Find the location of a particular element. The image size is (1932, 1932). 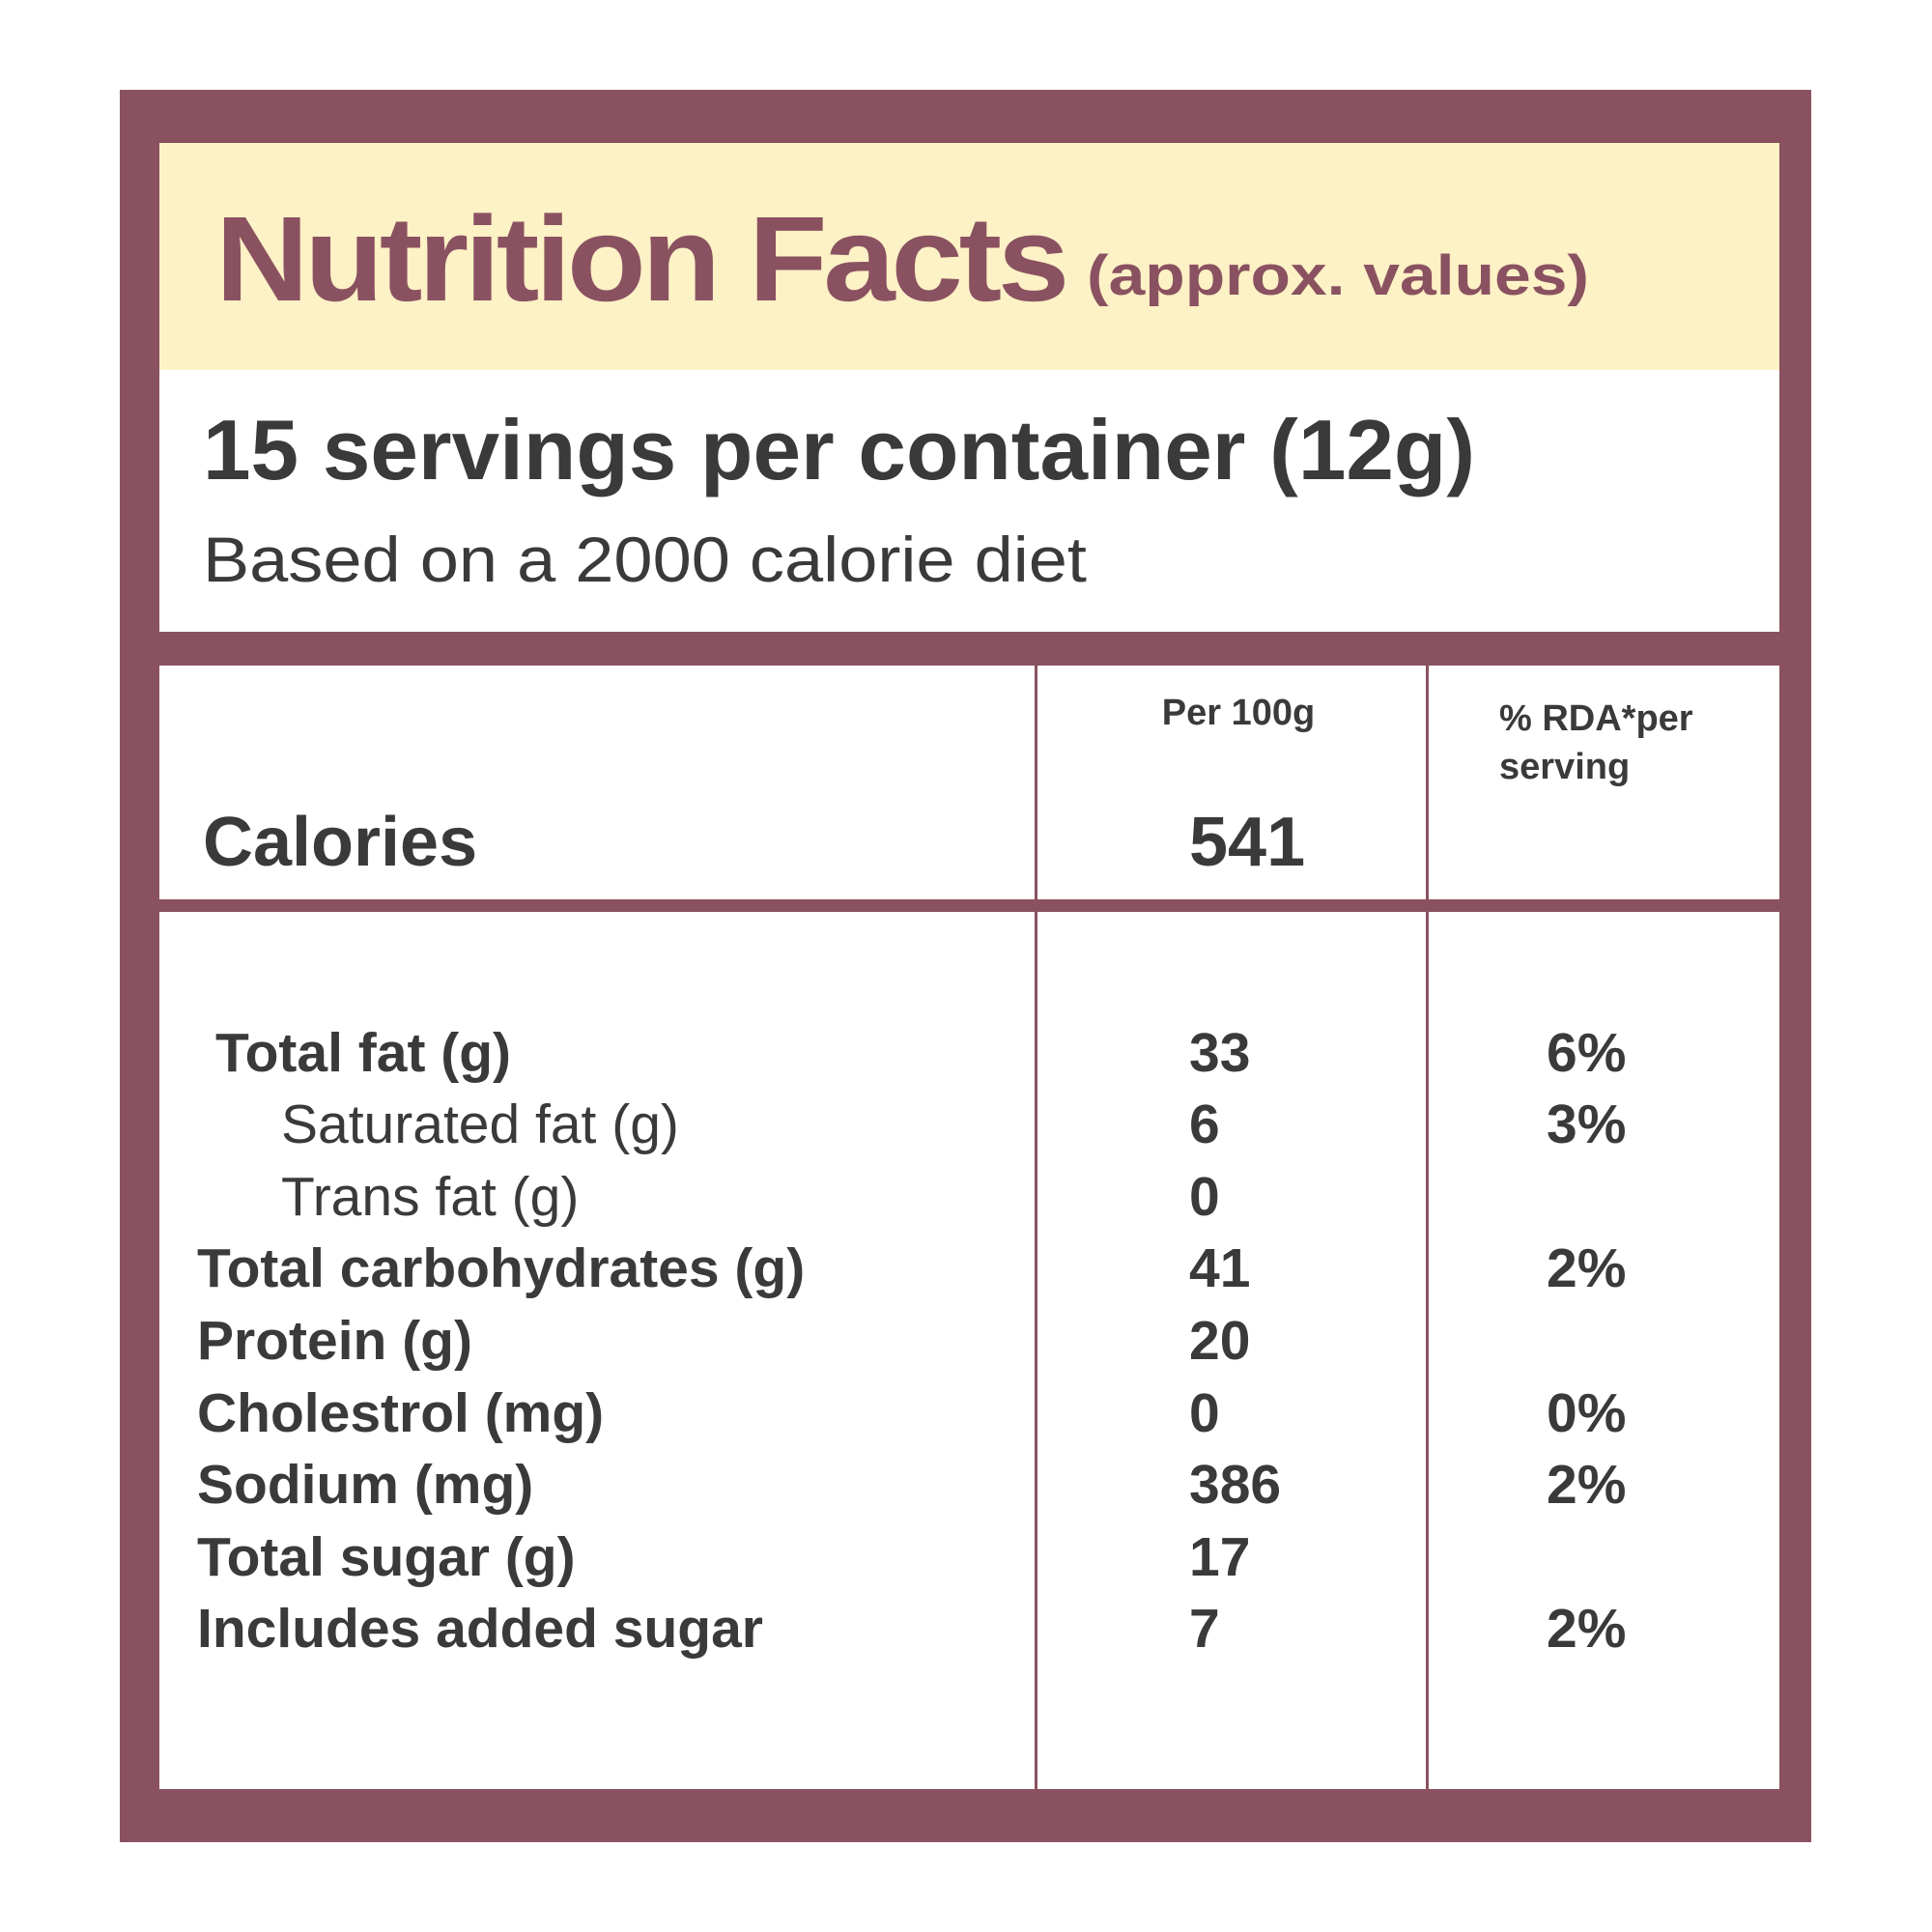

label-title: Nutrition Facts is located at coordinates (642, 259).